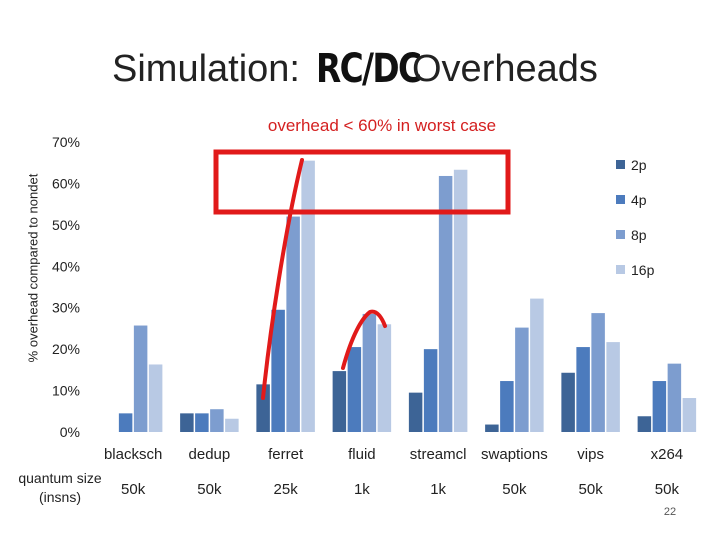 This screenshot has width=720, height=540. What do you see at coordinates (59, 478) in the screenshot?
I see `quantum-size-row-label: quantum size` at bounding box center [59, 478].